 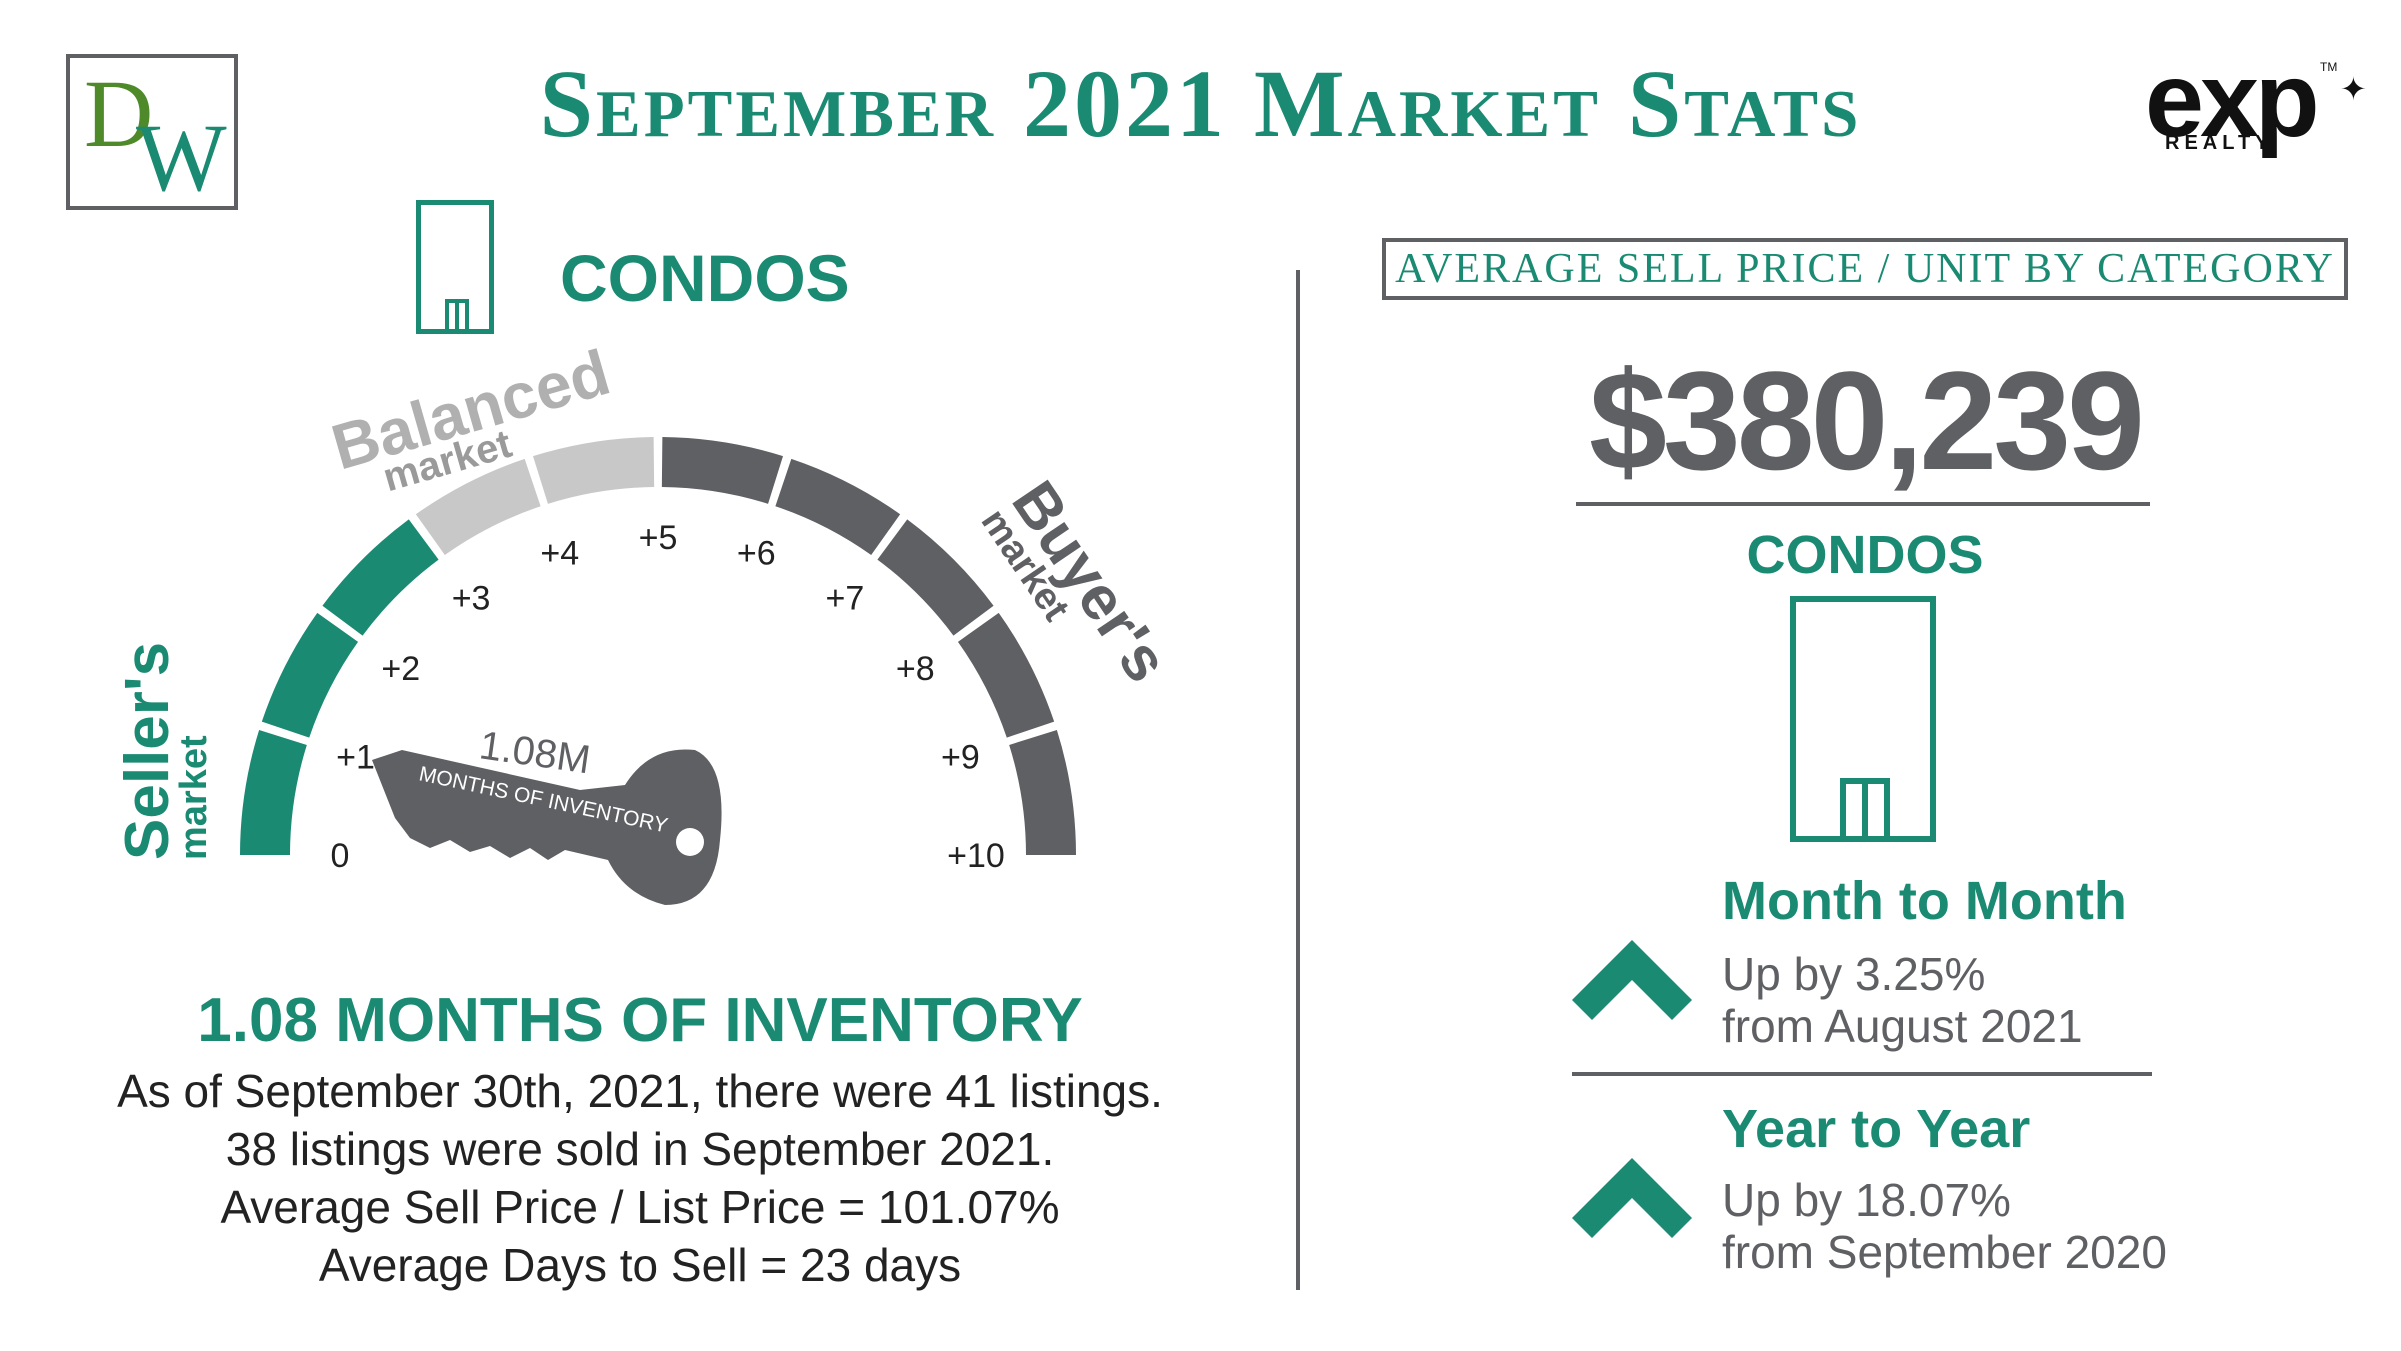 What do you see at coordinates (1865, 555) in the screenshot?
I see `category-label-right: CONDOS` at bounding box center [1865, 555].